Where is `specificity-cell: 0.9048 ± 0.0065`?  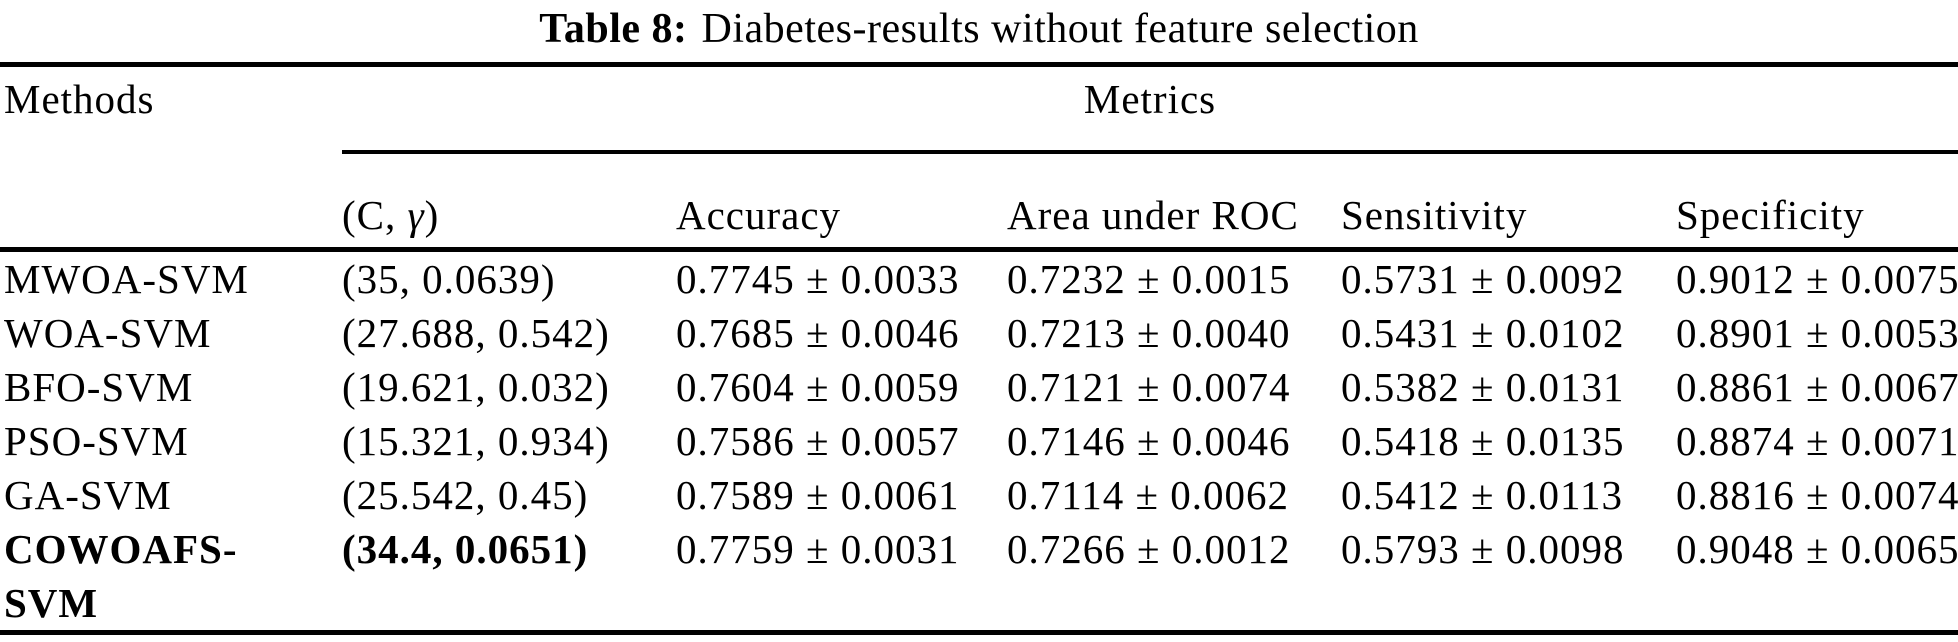 specificity-cell: 0.9048 ± 0.0065 is located at coordinates (1817, 549).